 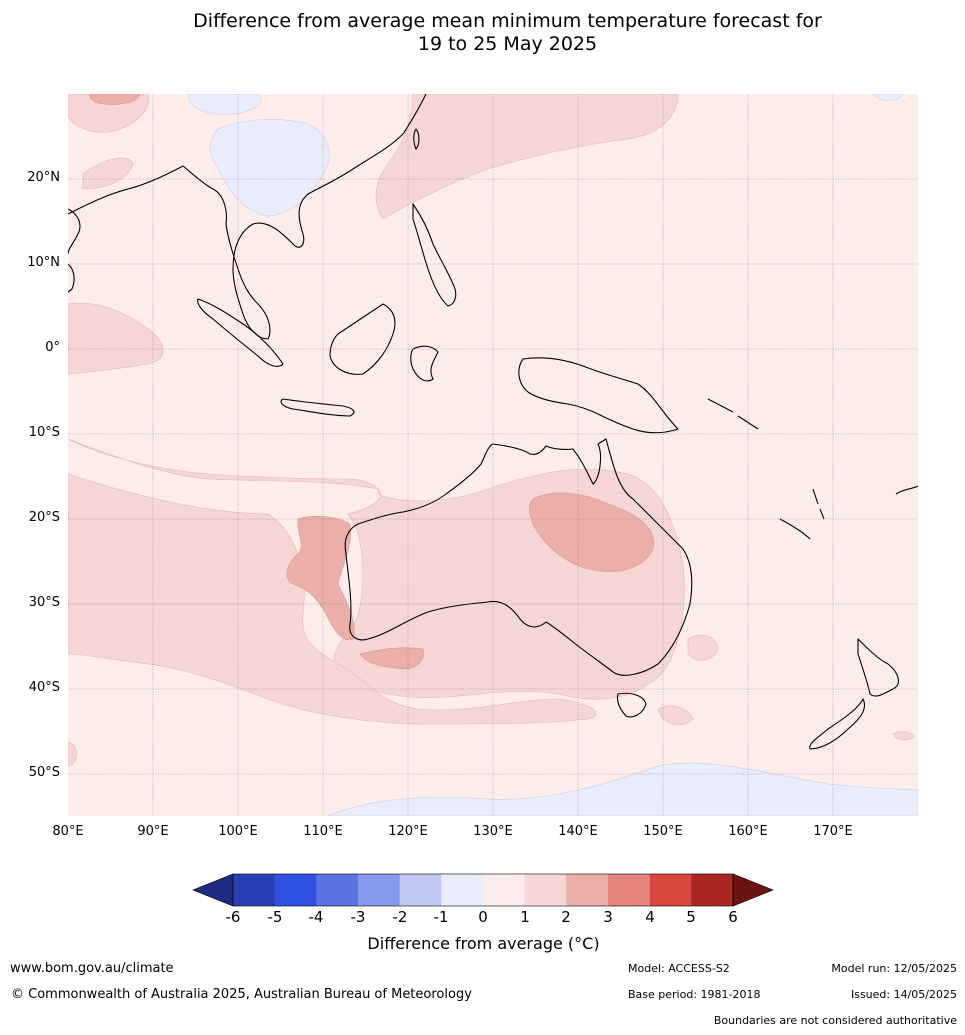 What do you see at coordinates (650, 917) in the screenshot?
I see `colorbar-tick: 4` at bounding box center [650, 917].